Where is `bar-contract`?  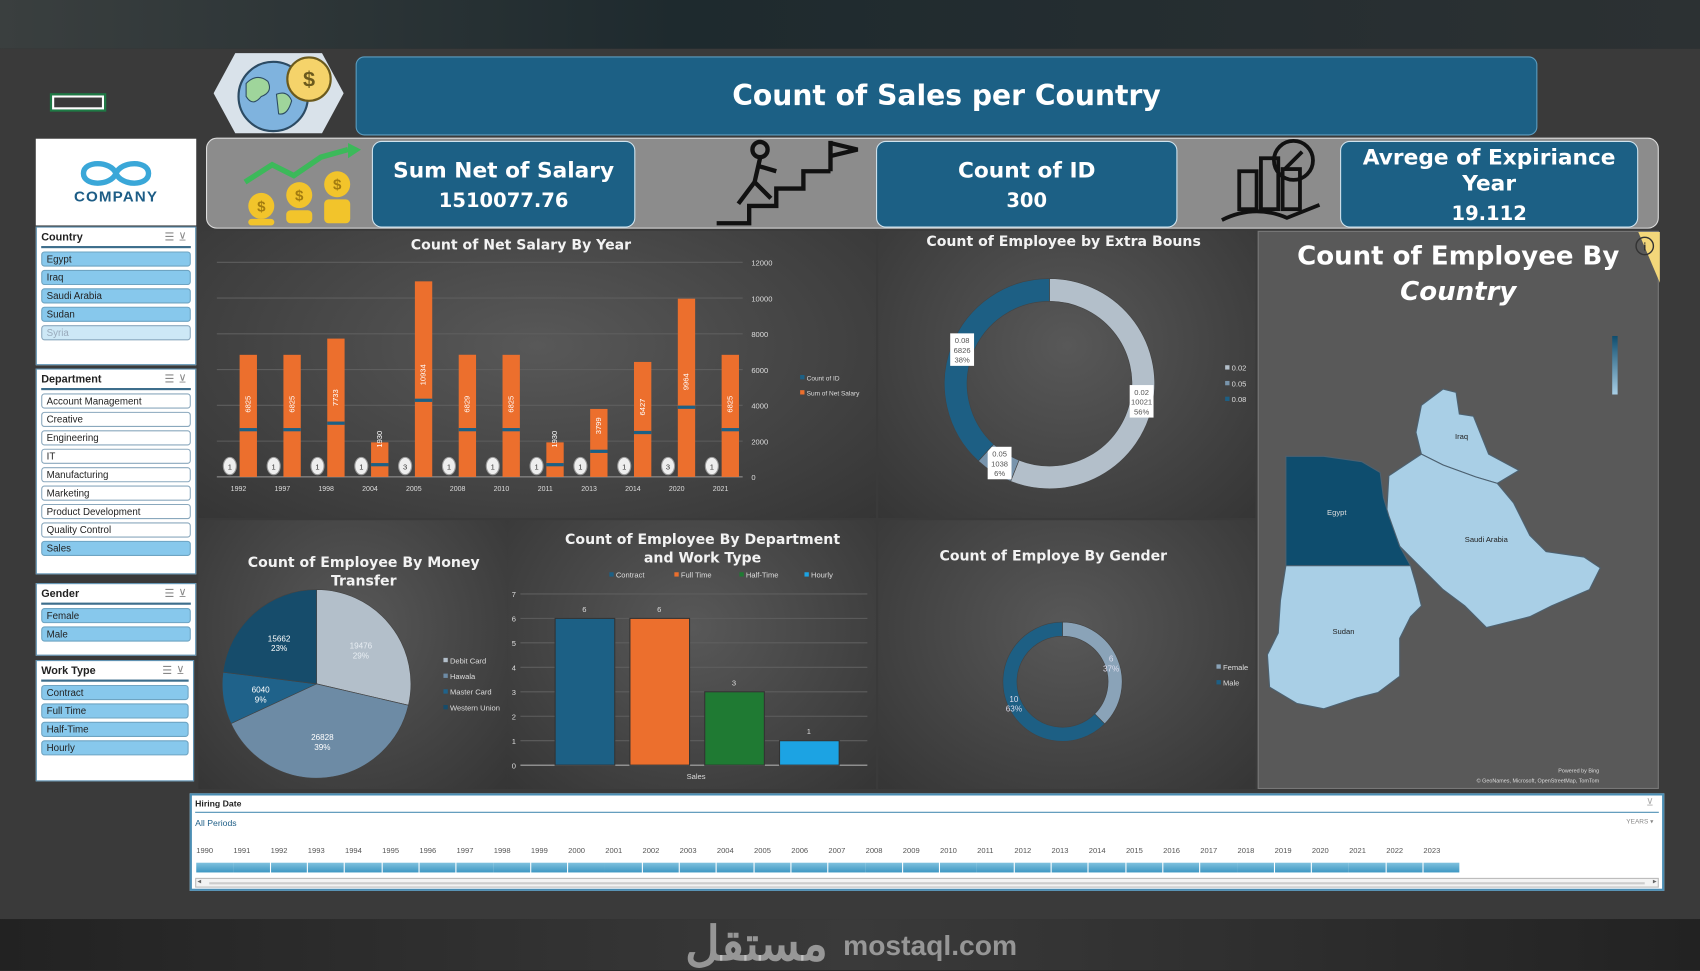
bar-contract is located at coordinates (585, 691).